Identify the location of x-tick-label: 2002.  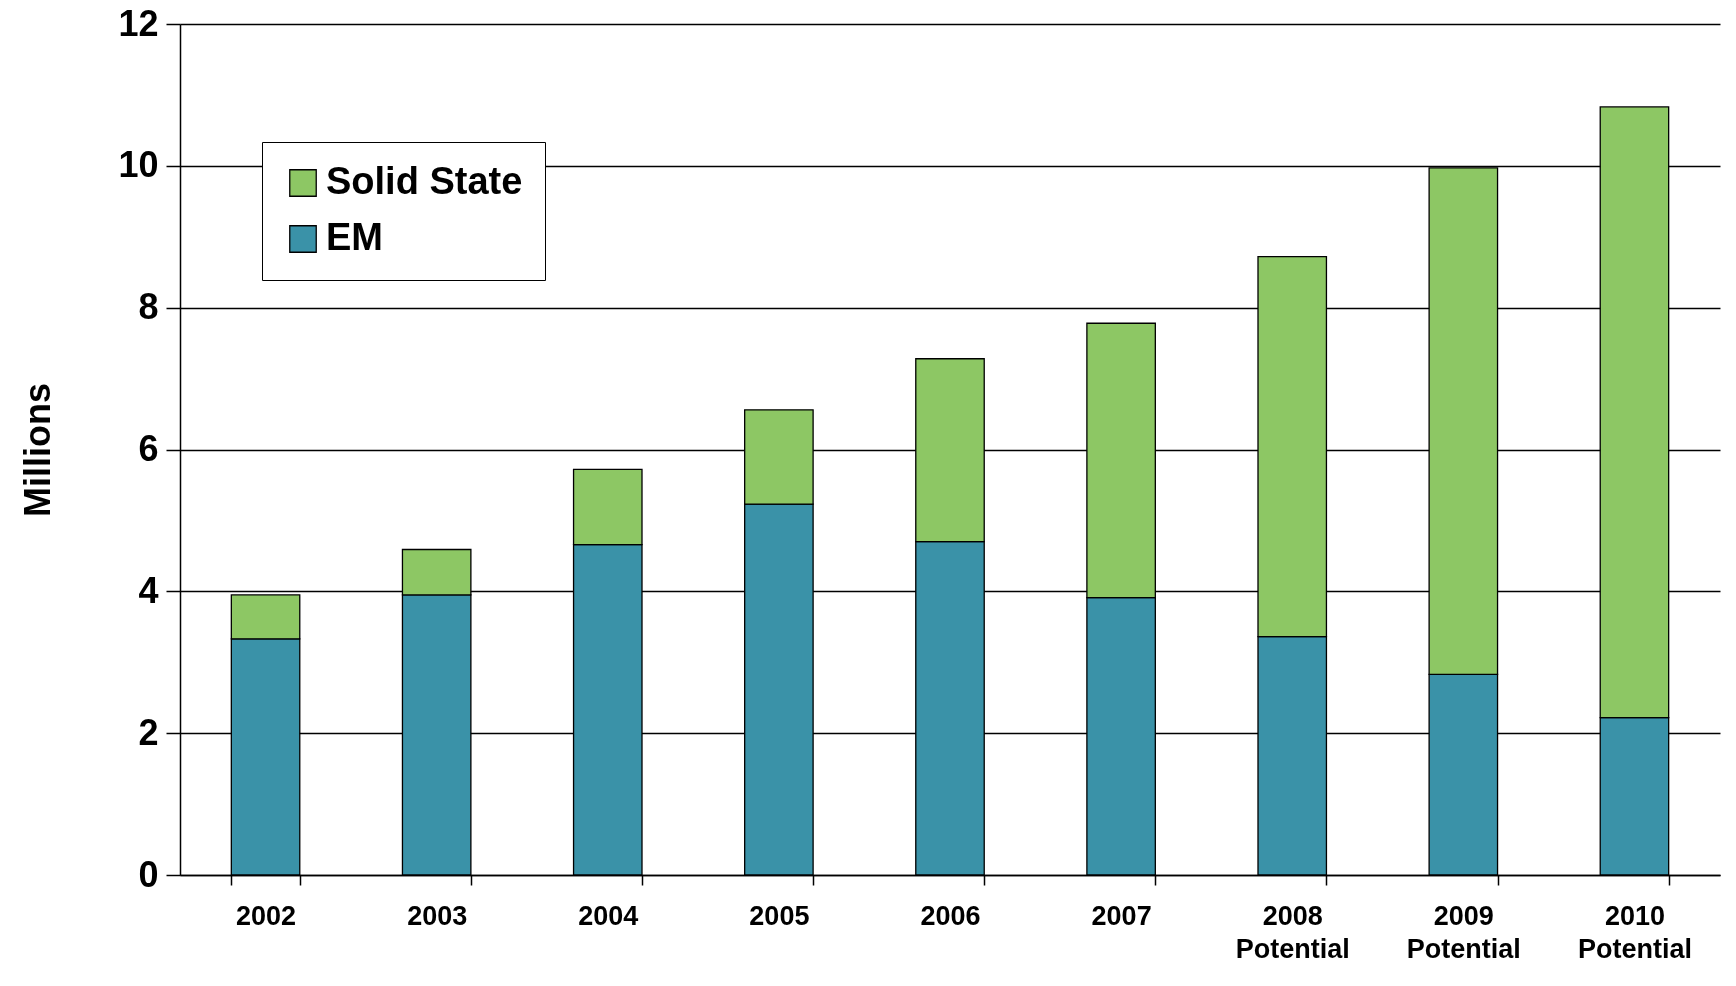
(266, 915).